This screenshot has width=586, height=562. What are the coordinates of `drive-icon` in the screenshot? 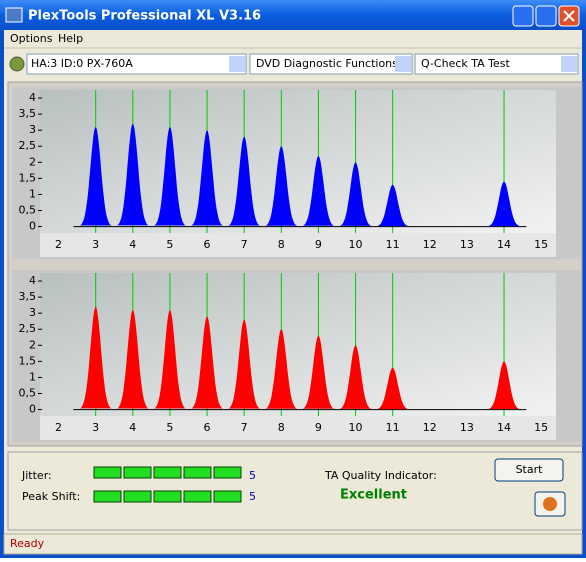 It's located at (17, 64).